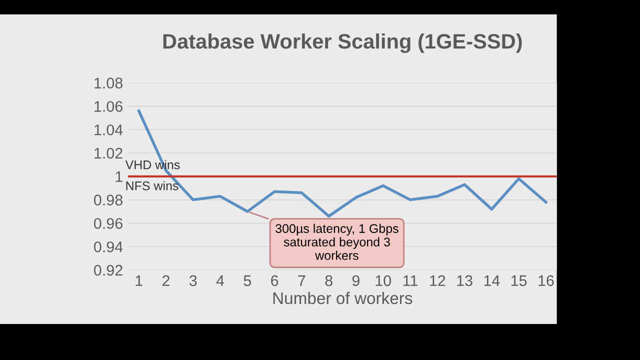 The height and width of the screenshot is (360, 640). Describe the element at coordinates (108, 270) in the screenshot. I see `y-tick-label: 0.92` at that location.